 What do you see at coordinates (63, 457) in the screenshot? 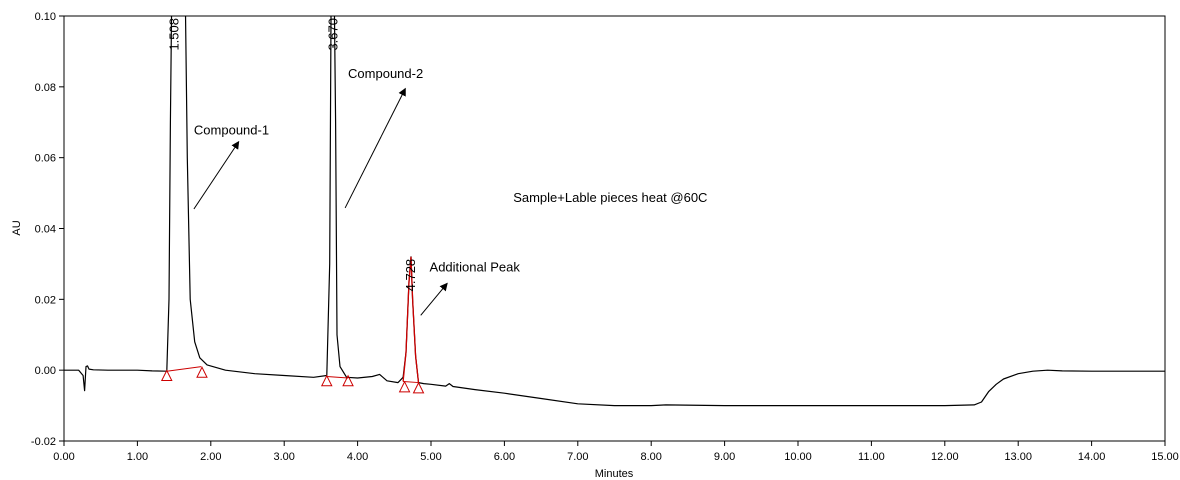
I see `x-tick-label: 0.00` at bounding box center [63, 457].